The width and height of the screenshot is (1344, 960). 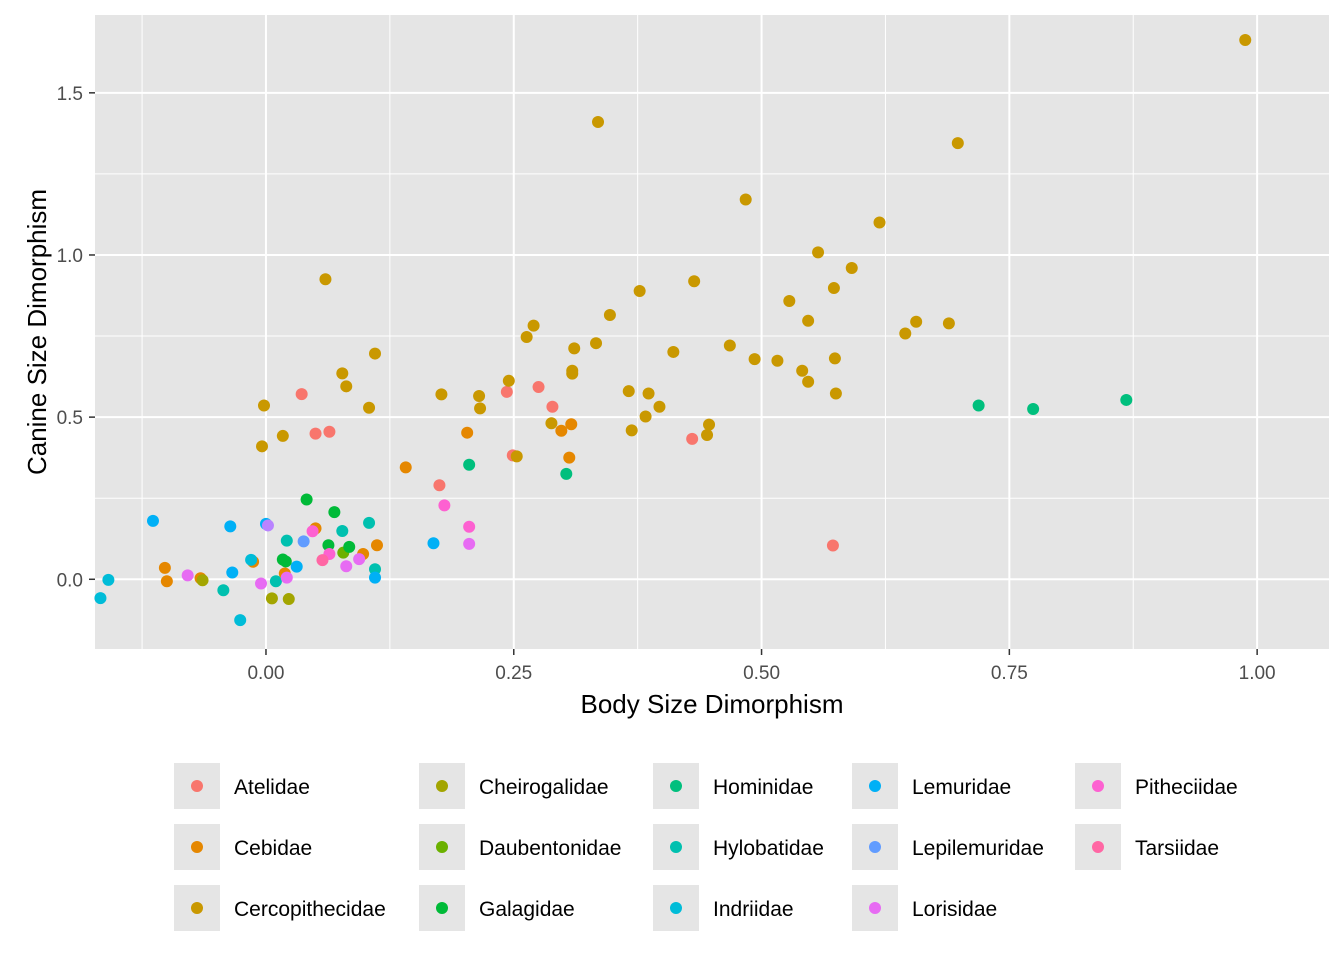 What do you see at coordinates (37, 332) in the screenshot?
I see `y-axis-title: Canine Size Dimorphism` at bounding box center [37, 332].